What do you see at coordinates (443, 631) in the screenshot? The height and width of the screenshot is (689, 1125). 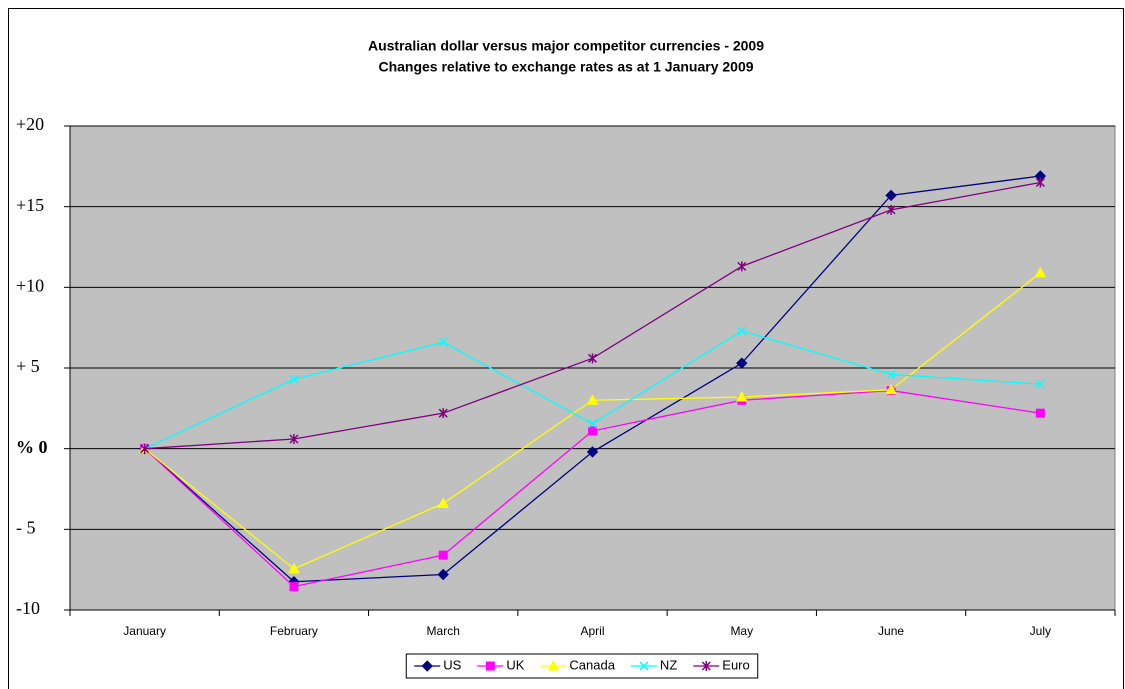 I see `x-tick-label: March` at bounding box center [443, 631].